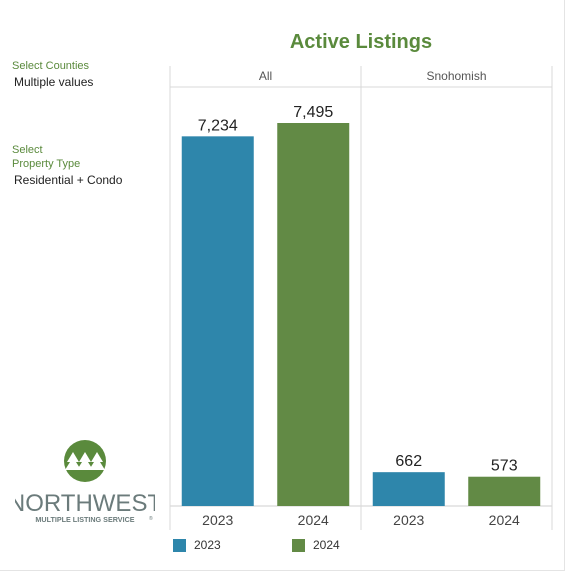 This screenshot has height=572, width=566. I want to click on x-tick-label-snohomish-2024: 2024, so click(504, 520).